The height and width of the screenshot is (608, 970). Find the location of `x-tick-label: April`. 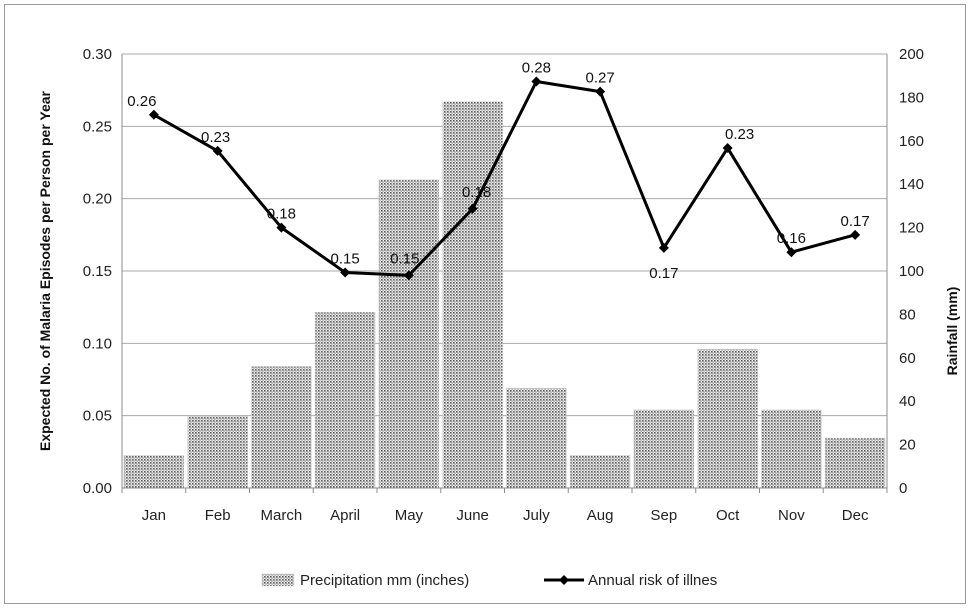

x-tick-label: April is located at coordinates (345, 515).